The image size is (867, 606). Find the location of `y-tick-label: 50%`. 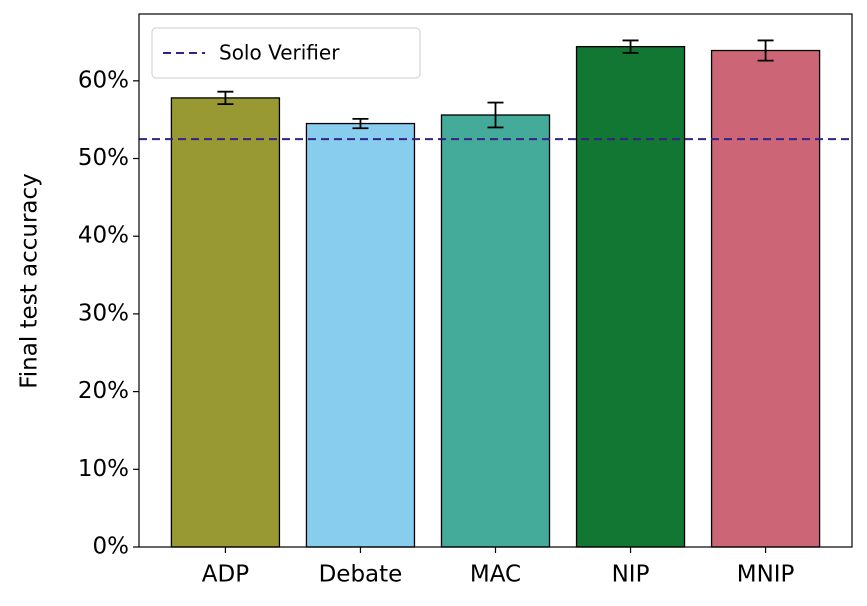

y-tick-label: 50% is located at coordinates (103, 158).